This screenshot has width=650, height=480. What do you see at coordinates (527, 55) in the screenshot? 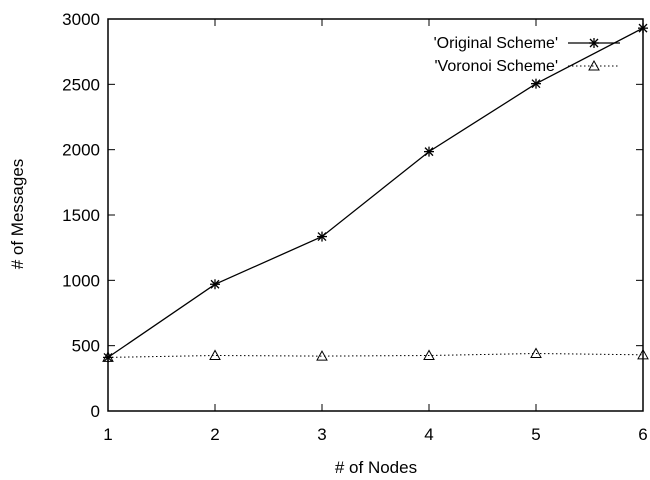
I see `legend: 'Original Scheme' 'Voronoi Scheme'` at bounding box center [527, 55].